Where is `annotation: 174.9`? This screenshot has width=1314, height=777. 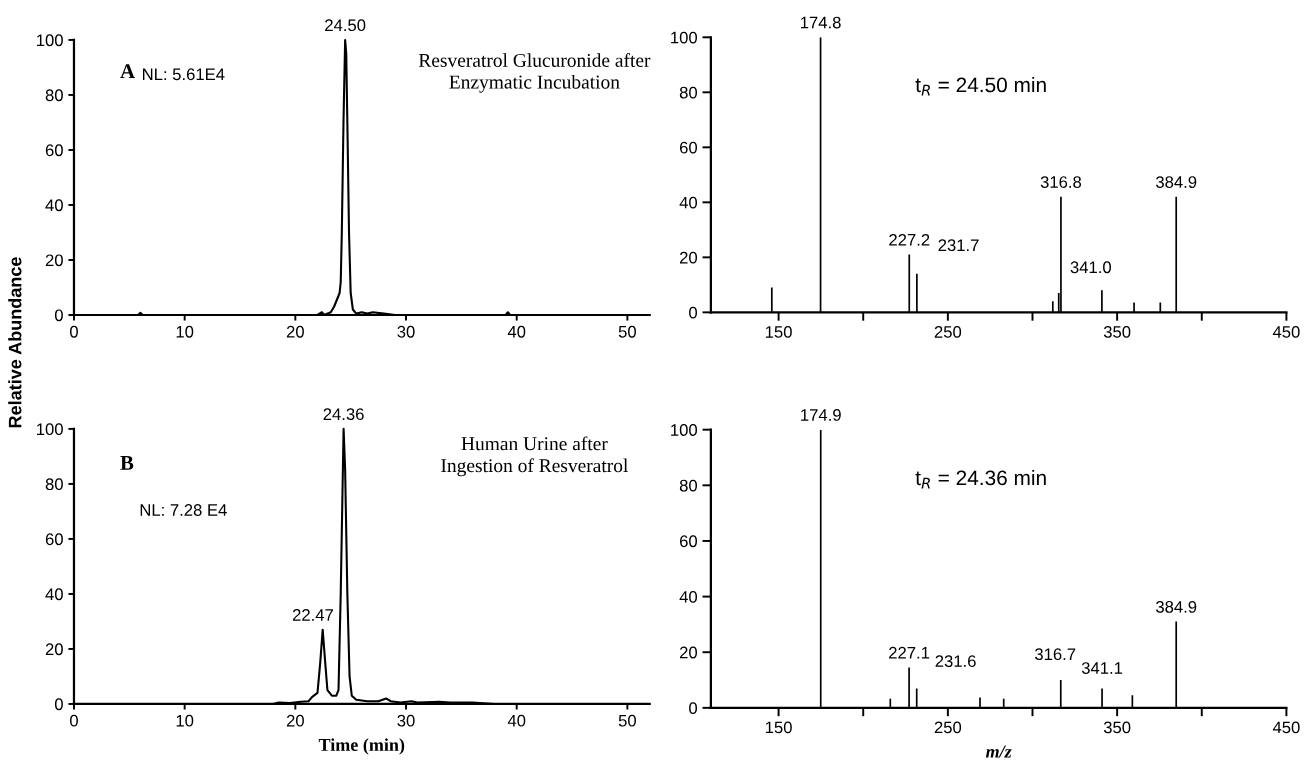
annotation: 174.9 is located at coordinates (821, 415).